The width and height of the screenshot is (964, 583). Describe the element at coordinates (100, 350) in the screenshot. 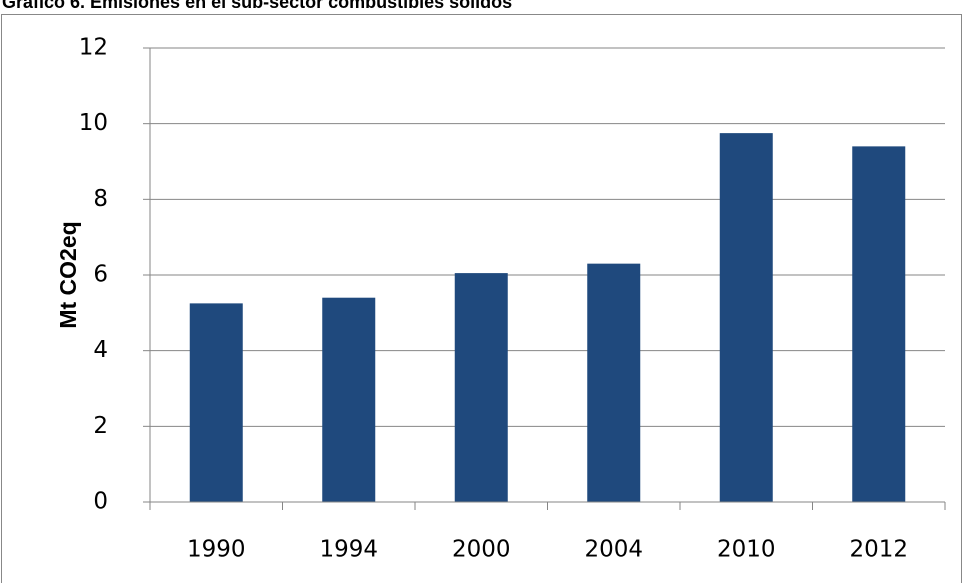

I see `y-tick-label: 4` at that location.